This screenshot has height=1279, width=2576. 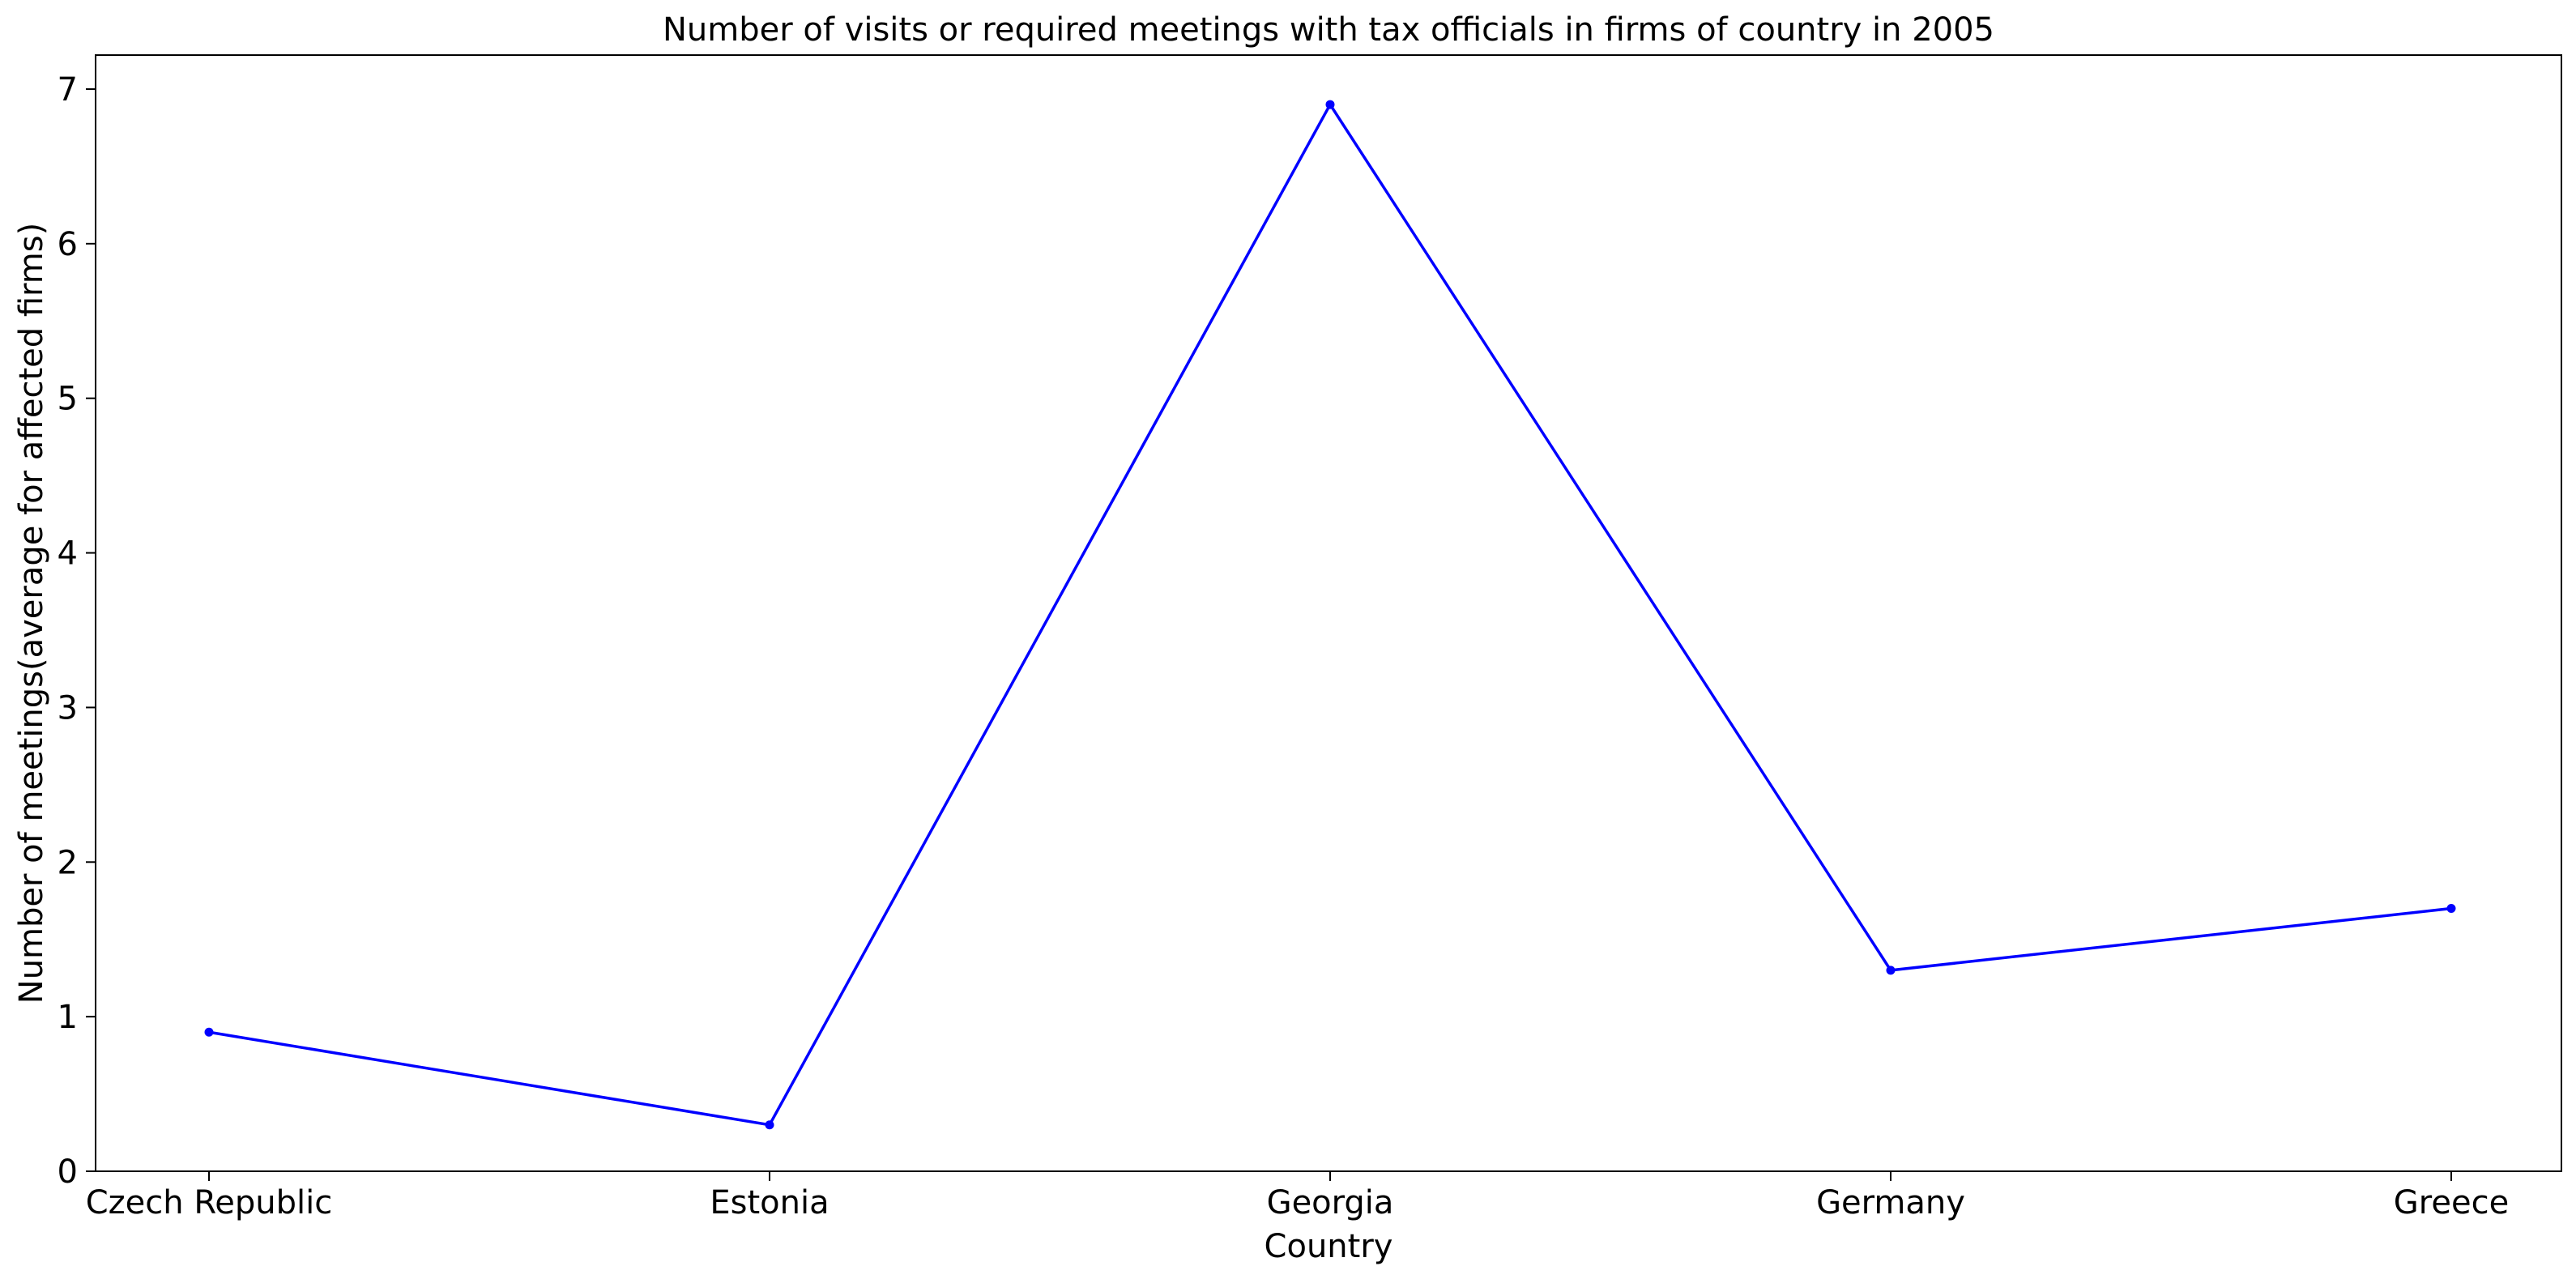 What do you see at coordinates (68, 554) in the screenshot?
I see `y-tick-label: 4` at bounding box center [68, 554].